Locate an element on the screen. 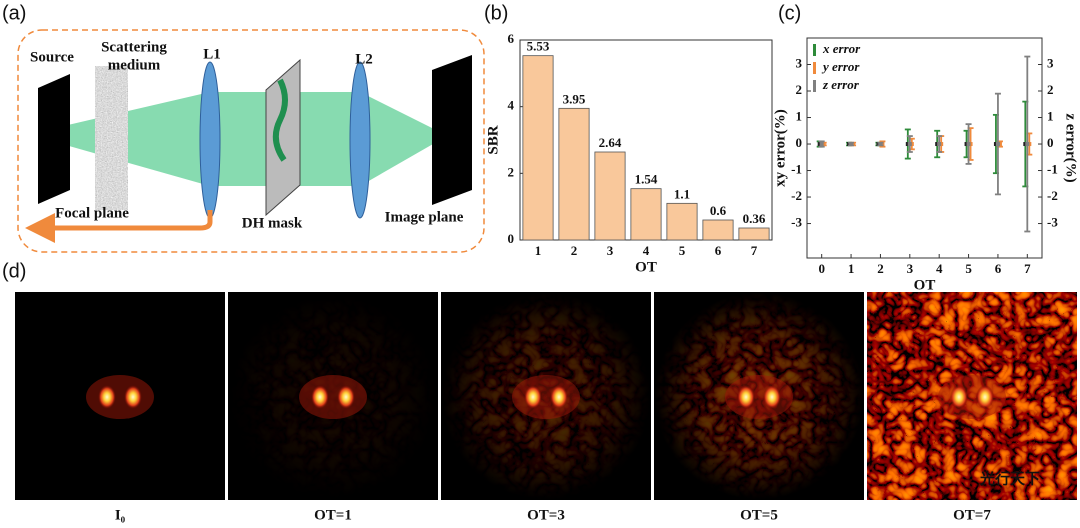 The image size is (1080, 528). caption: I₀ is located at coordinates (120, 515).